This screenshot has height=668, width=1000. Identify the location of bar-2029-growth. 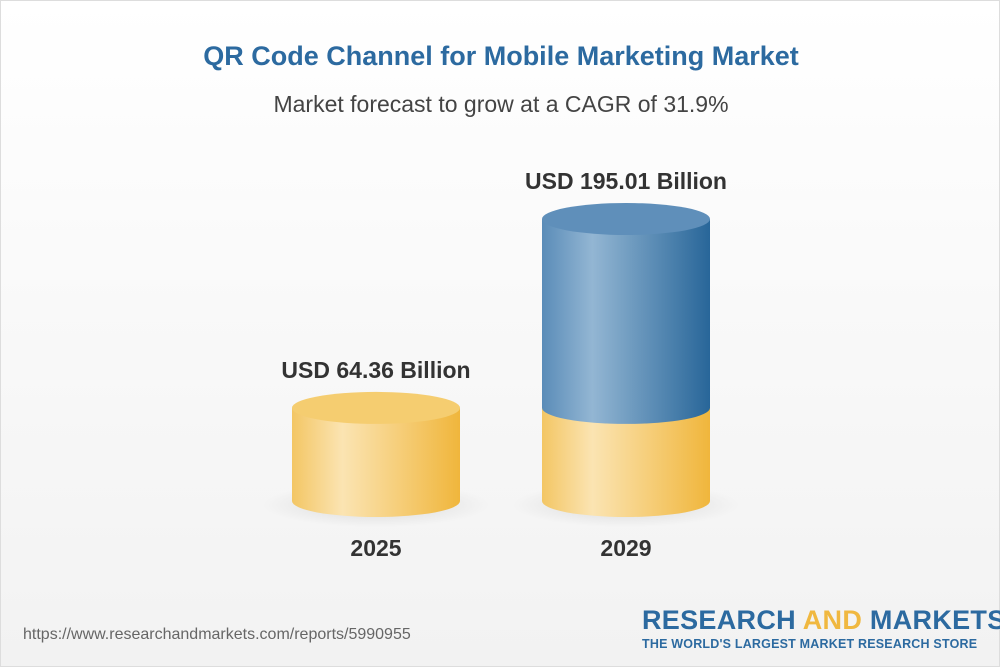
(626, 321).